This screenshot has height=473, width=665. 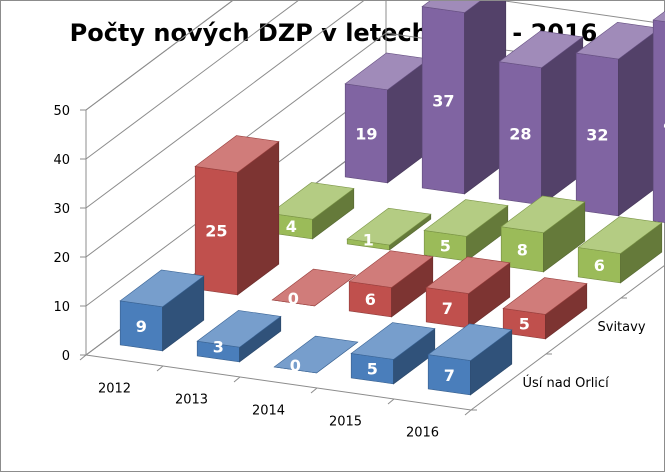 What do you see at coordinates (61, 258) in the screenshot?
I see `y-tick-label: 20` at bounding box center [61, 258].